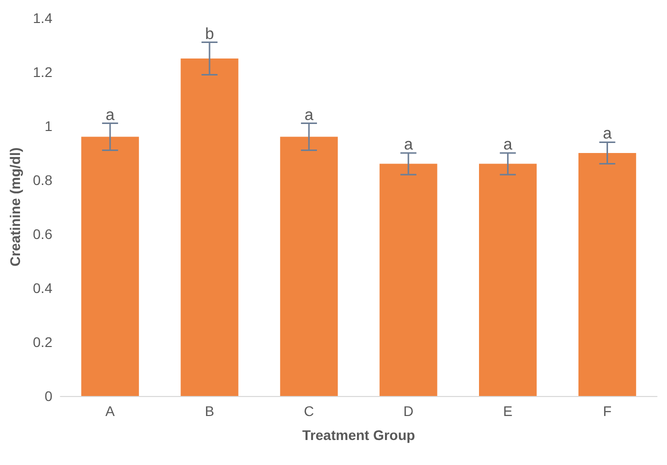 This screenshot has width=667, height=465. I want to click on y-tick-label: 0, so click(48, 396).